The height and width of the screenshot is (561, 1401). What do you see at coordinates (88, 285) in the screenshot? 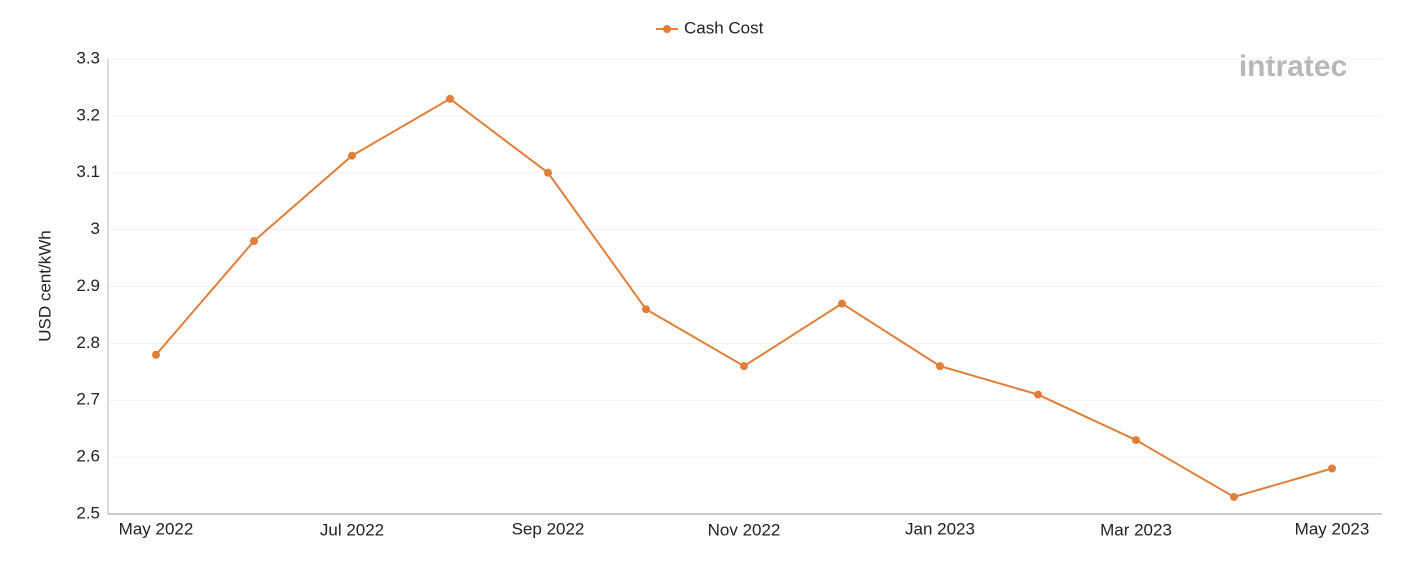
I see `y-tick-label: 2.9` at bounding box center [88, 285].